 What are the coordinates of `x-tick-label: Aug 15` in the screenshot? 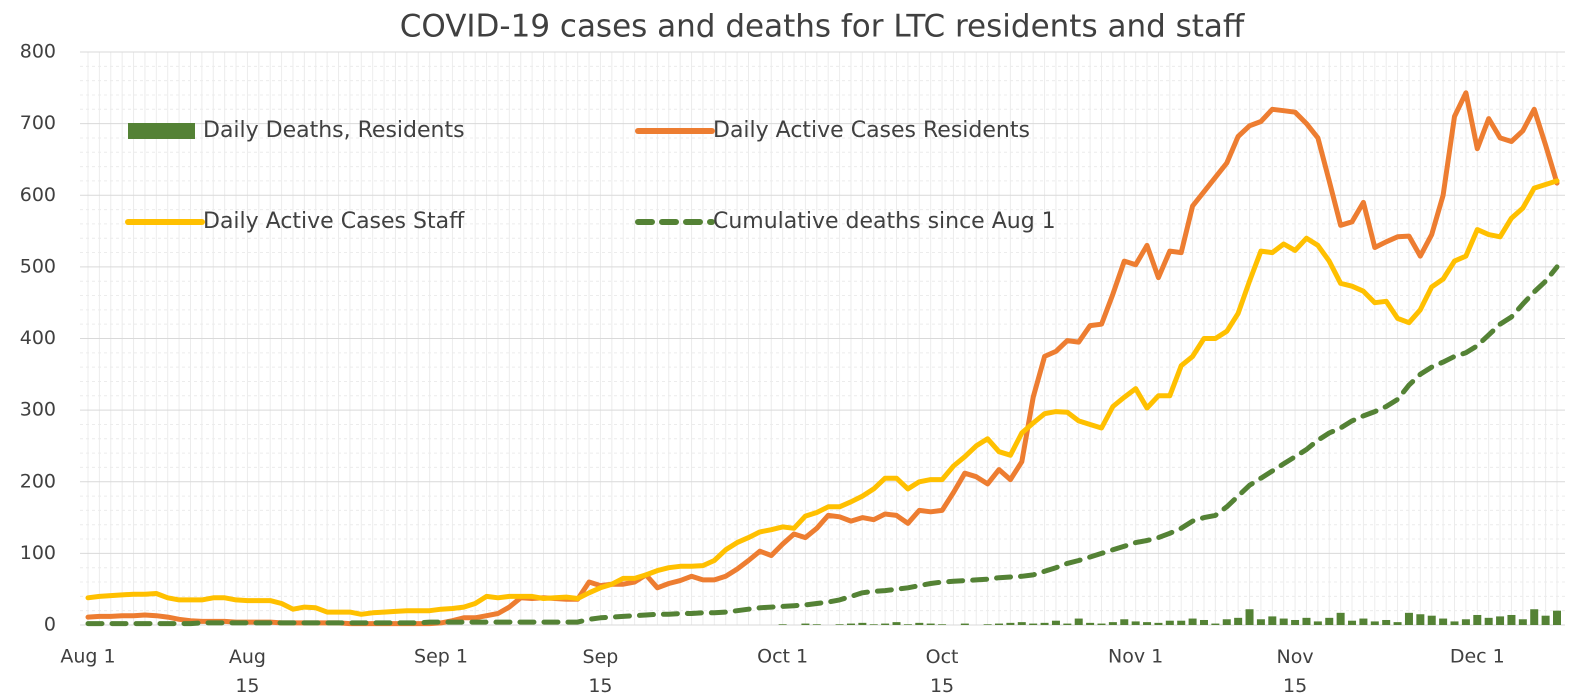 It's located at (247, 671).